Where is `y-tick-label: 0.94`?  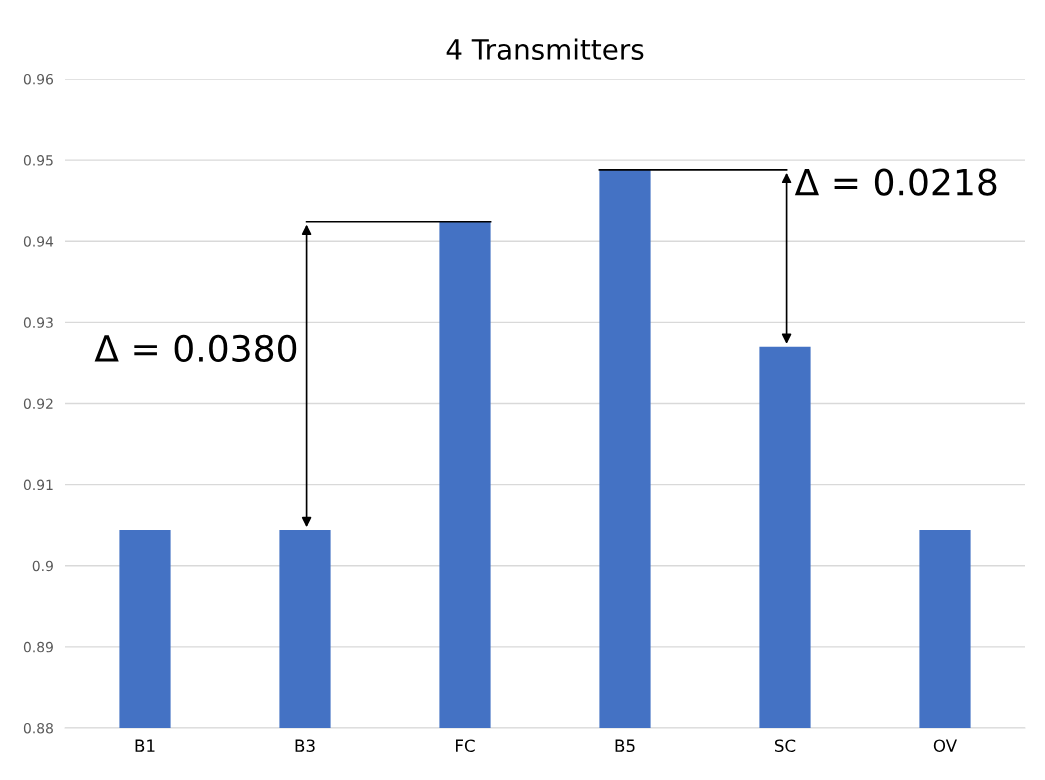 y-tick-label: 0.94 is located at coordinates (38, 241).